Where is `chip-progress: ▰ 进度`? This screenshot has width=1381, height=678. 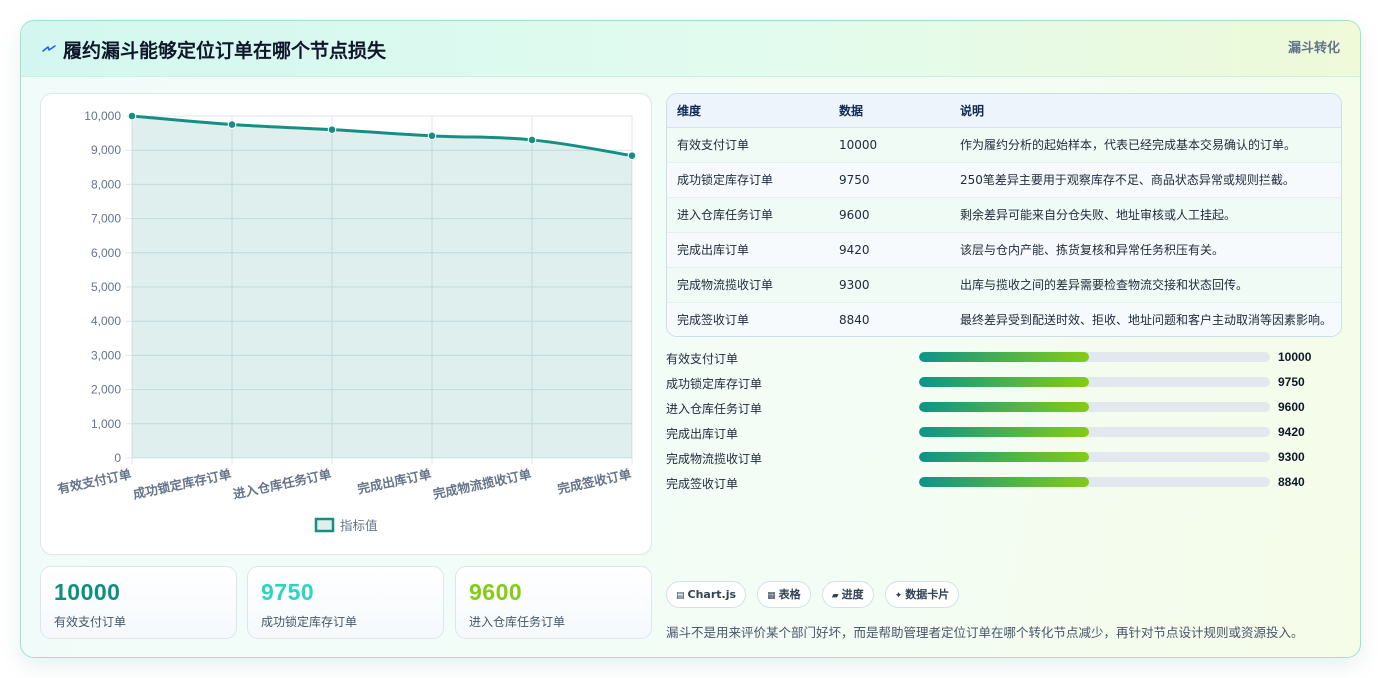 chip-progress: ▰ 进度 is located at coordinates (847, 594).